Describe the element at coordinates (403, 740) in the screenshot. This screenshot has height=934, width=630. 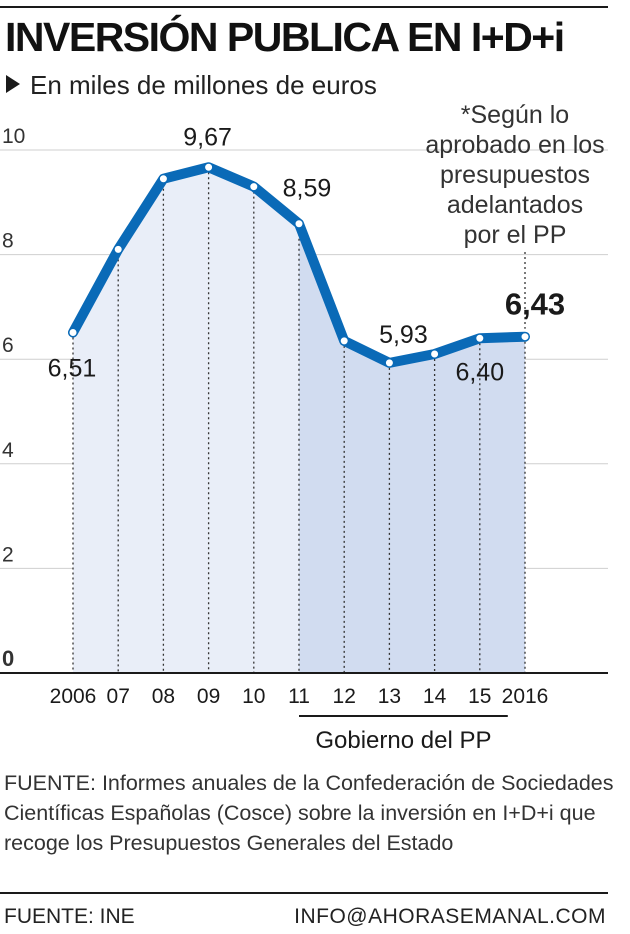
I see `highlight-label: Gobierno del PP` at that location.